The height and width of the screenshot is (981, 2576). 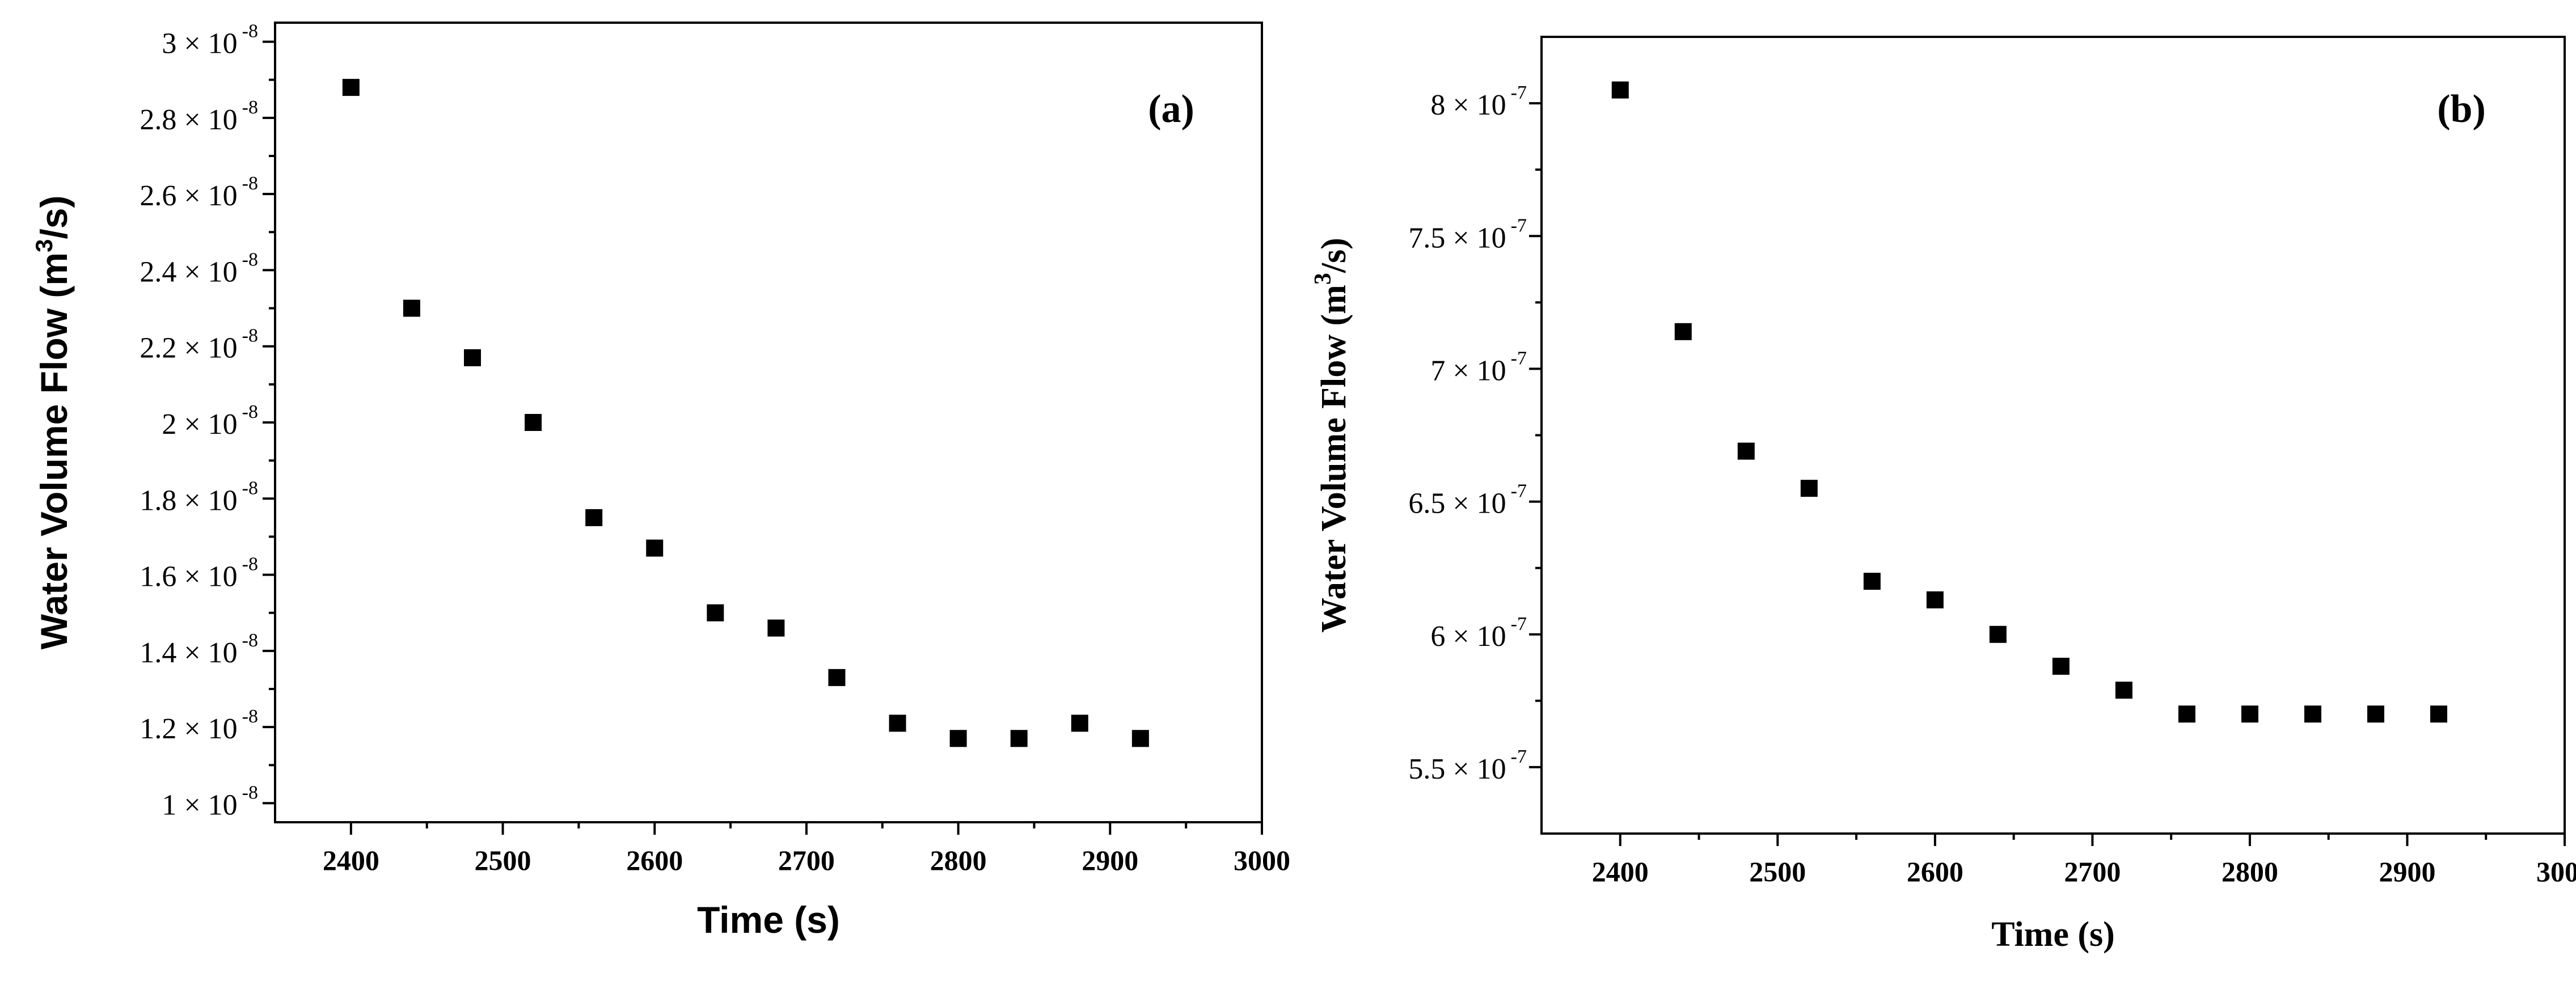 What do you see at coordinates (1468, 234) in the screenshot?
I see `y-tick-label: 7.5 × 10 -7` at bounding box center [1468, 234].